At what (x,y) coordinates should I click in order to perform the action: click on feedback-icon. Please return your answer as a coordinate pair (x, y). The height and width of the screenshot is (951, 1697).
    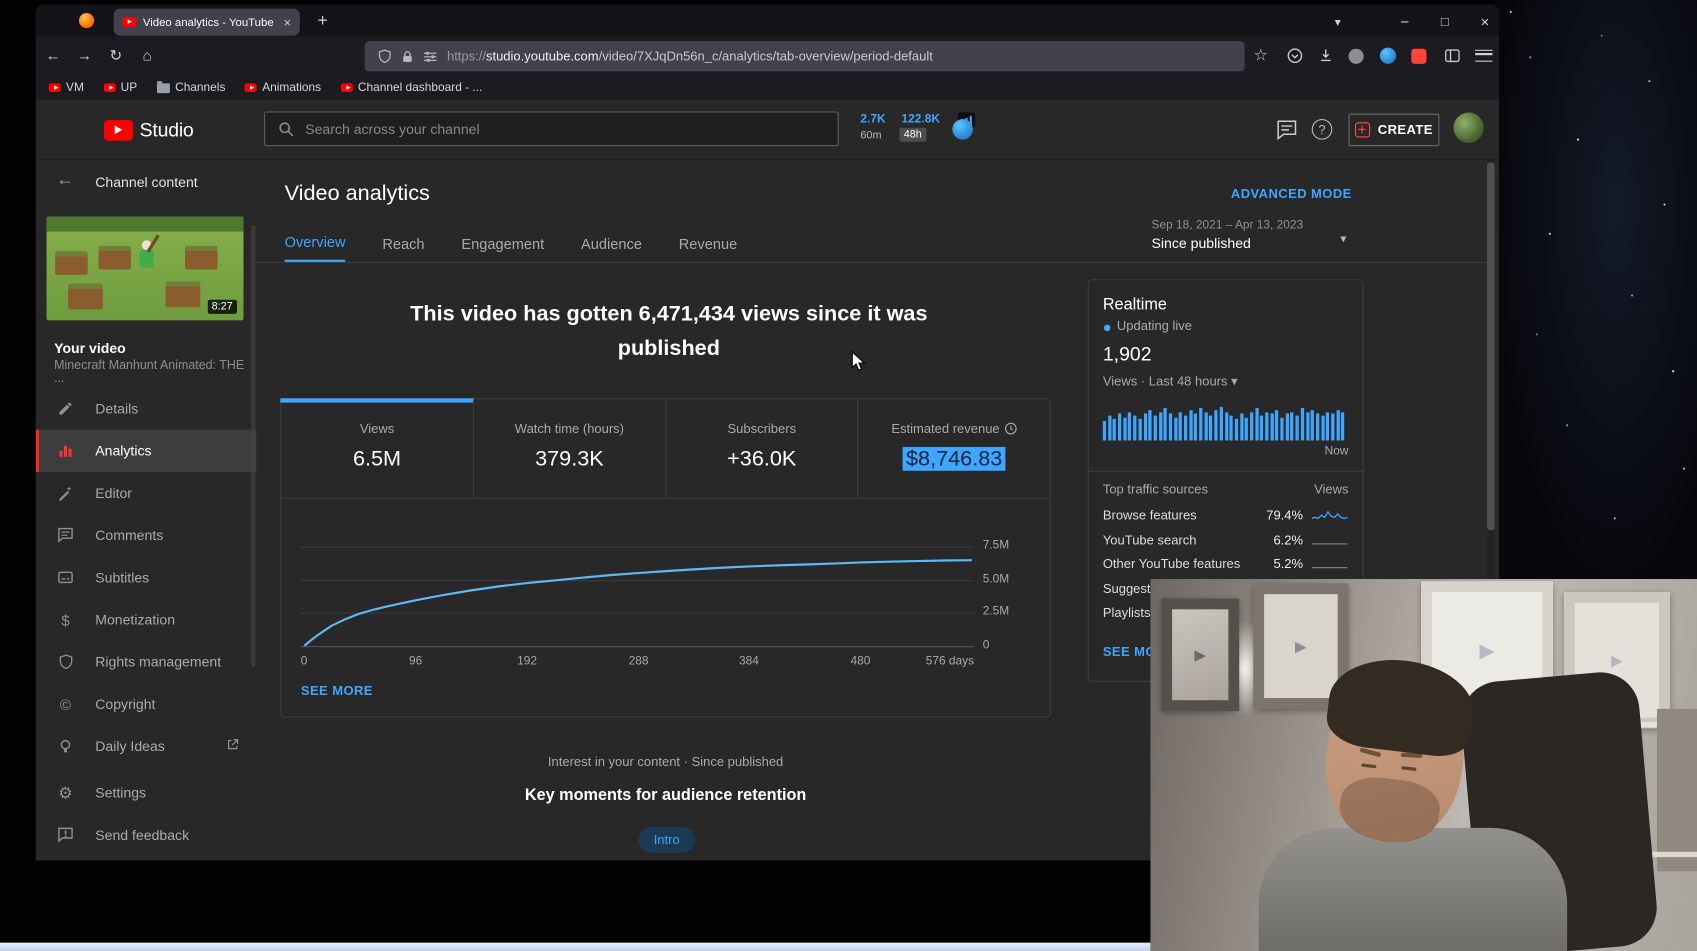
    Looking at the image, I should click on (1287, 132).